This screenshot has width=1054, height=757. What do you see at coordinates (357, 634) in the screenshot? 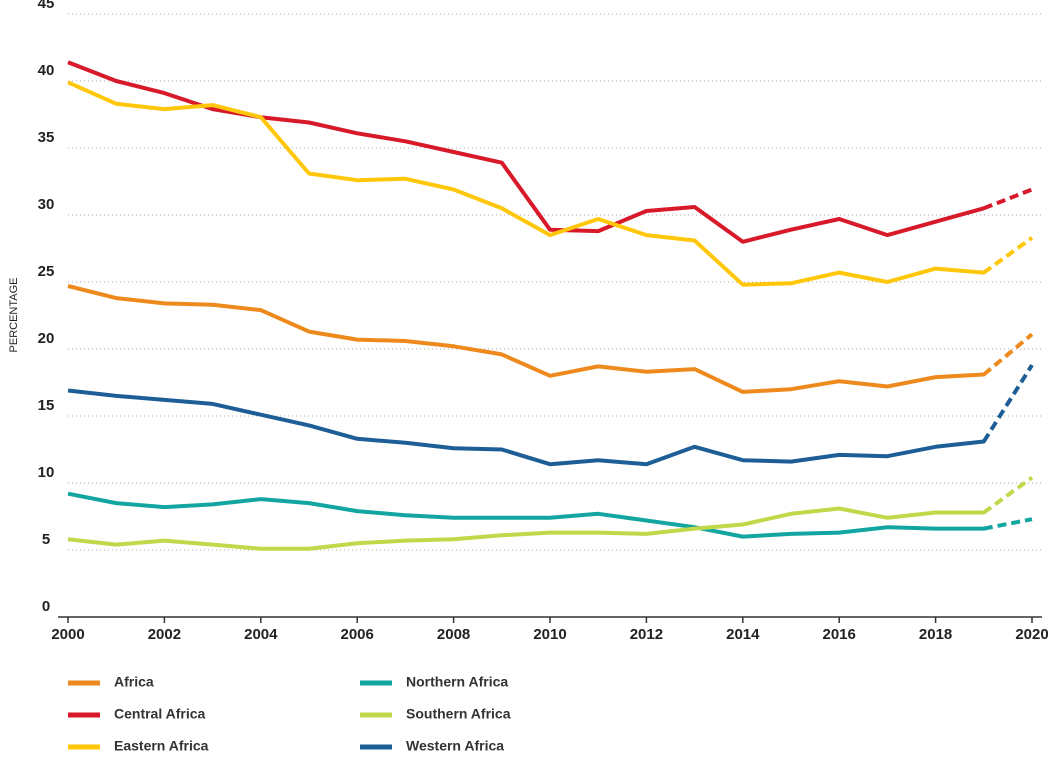
I see `x-tick-label: 2006` at bounding box center [357, 634].